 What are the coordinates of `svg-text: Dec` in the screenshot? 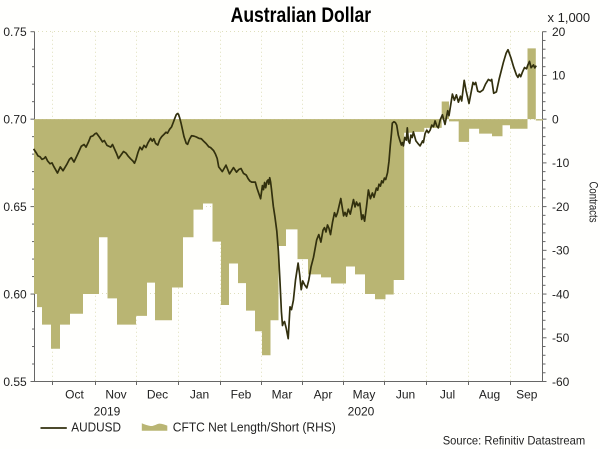 It's located at (157, 395).